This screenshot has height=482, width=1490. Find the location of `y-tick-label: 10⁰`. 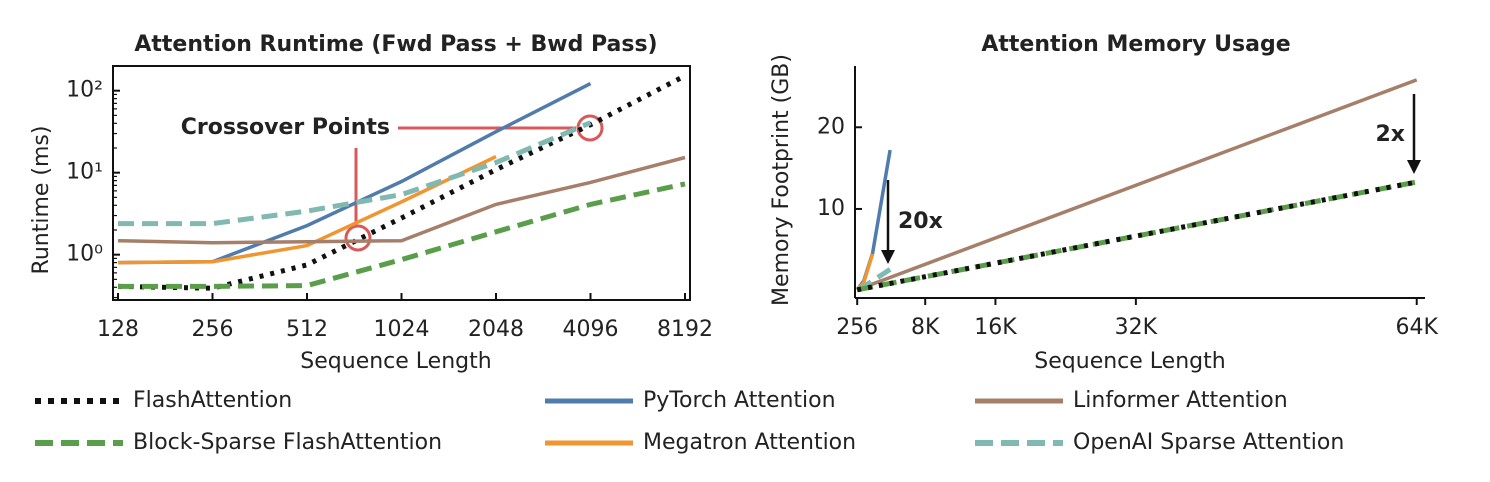

y-tick-label: 10⁰ is located at coordinates (84, 254).